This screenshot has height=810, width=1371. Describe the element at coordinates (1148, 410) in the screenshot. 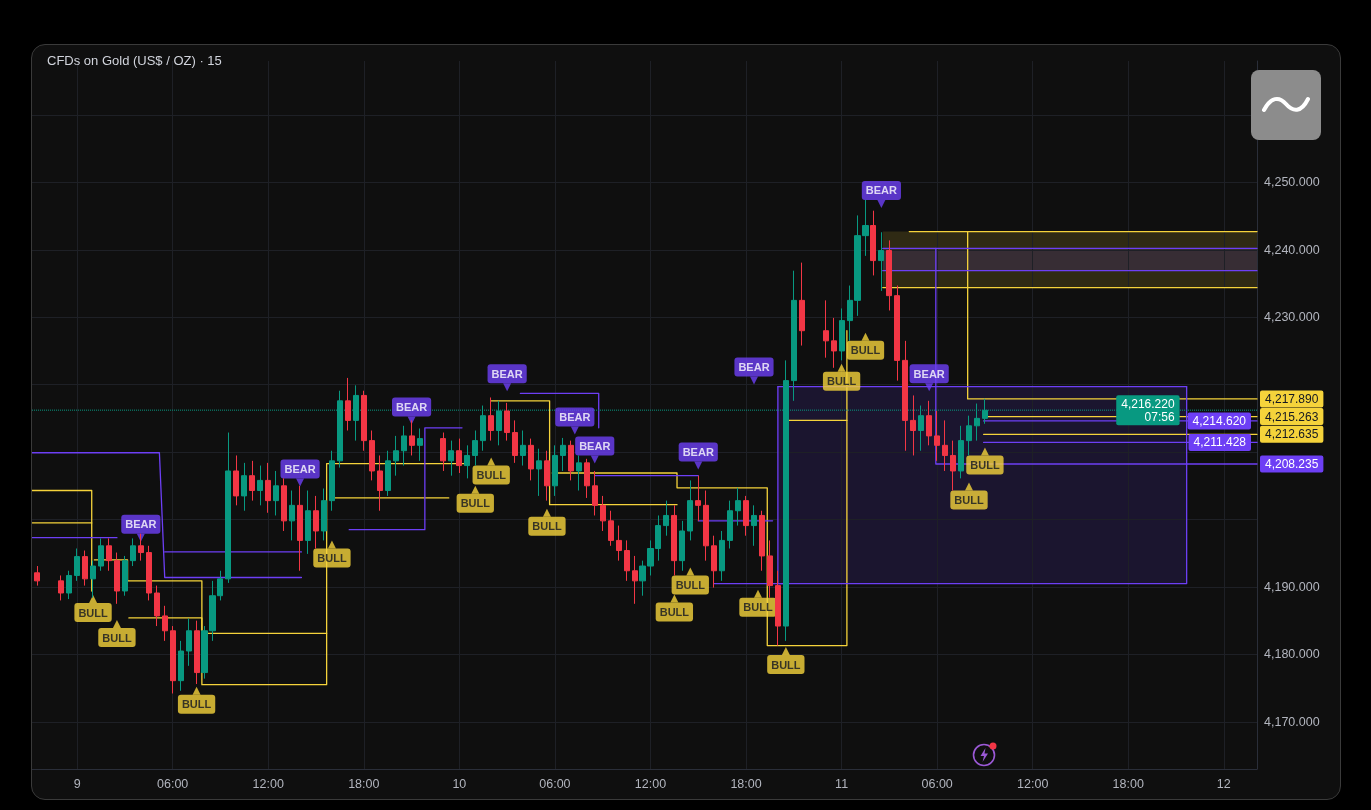

I see `ref-line-label: 4,216.220 07:56` at that location.